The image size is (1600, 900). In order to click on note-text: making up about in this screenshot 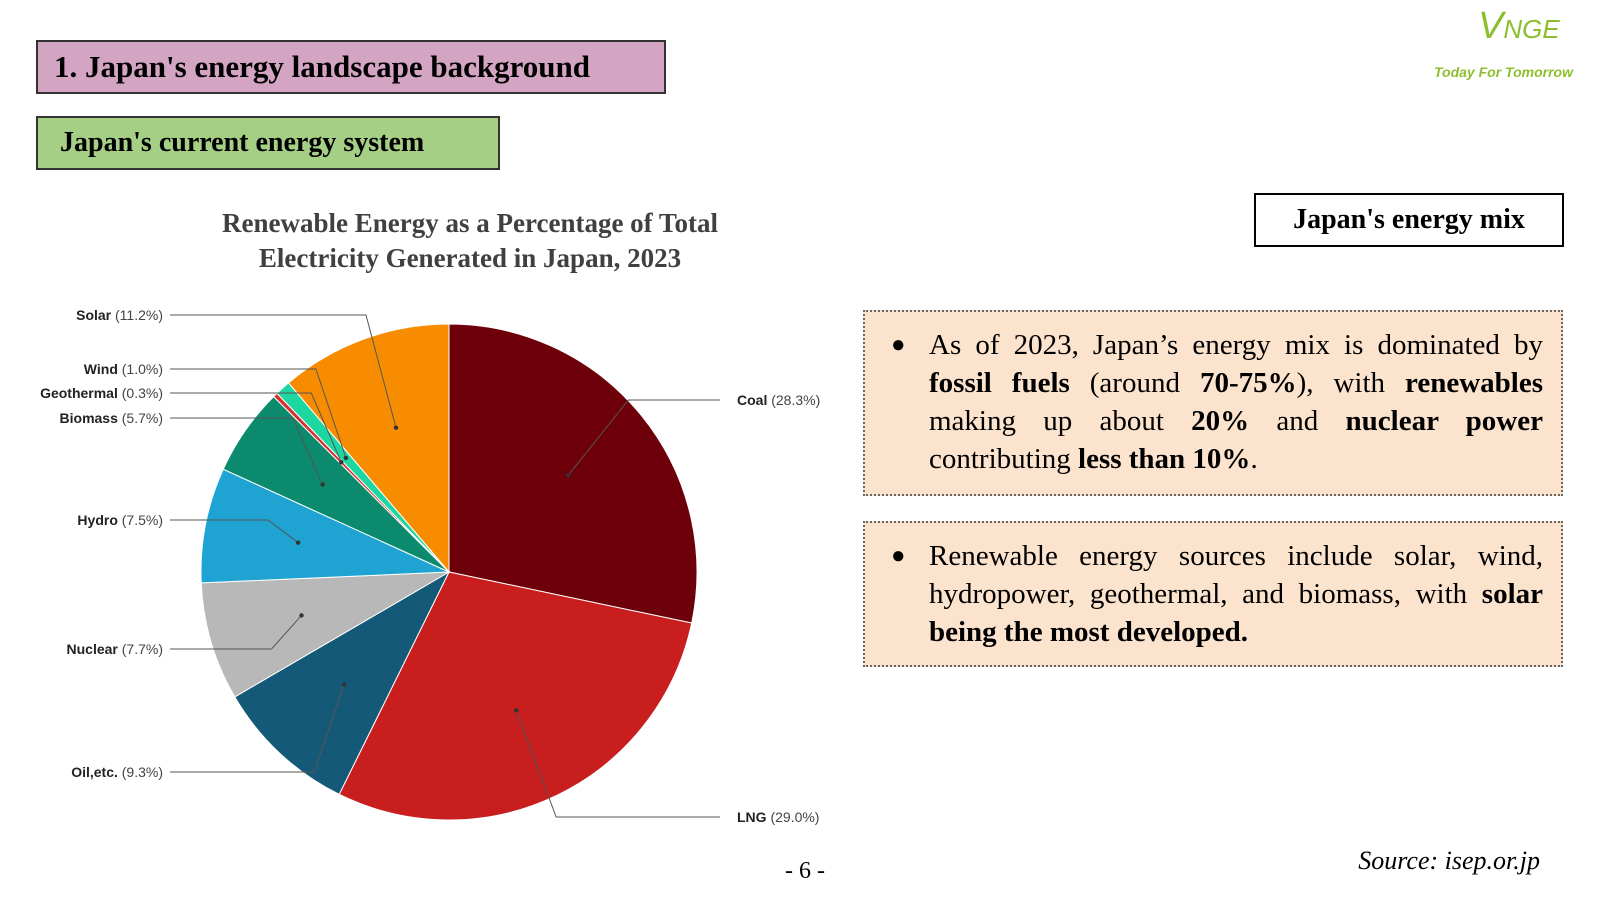, I will do `click(1060, 421)`.